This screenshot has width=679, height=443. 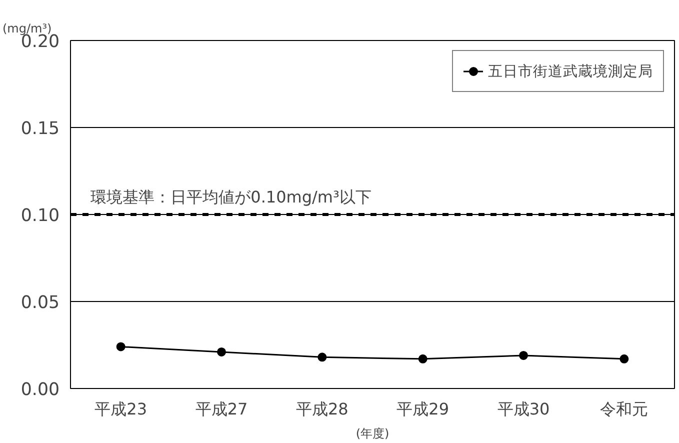 I want to click on ref-line-label: 環境基準：日平均値が0.10mg/m³以下, so click(x=231, y=197).